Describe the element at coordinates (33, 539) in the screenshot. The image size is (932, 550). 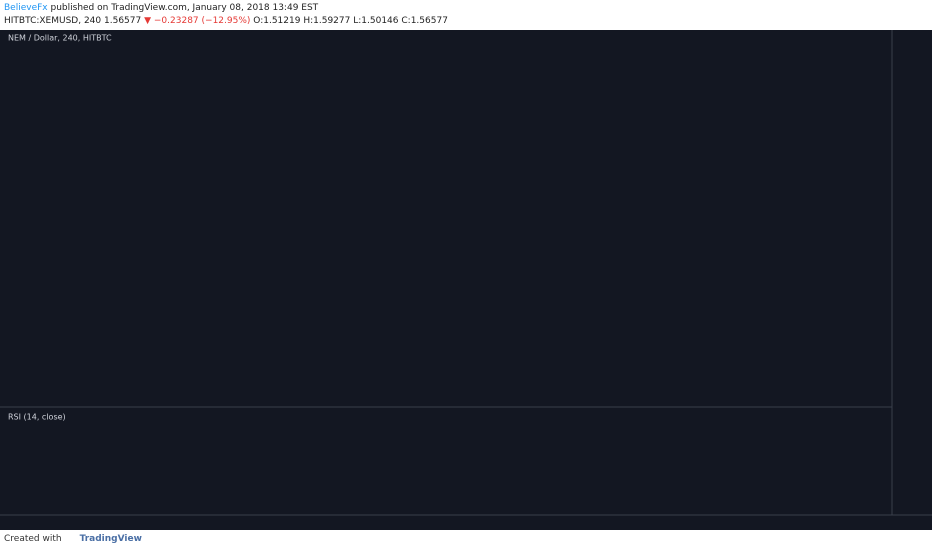
I see `created-with: Created with` at that location.